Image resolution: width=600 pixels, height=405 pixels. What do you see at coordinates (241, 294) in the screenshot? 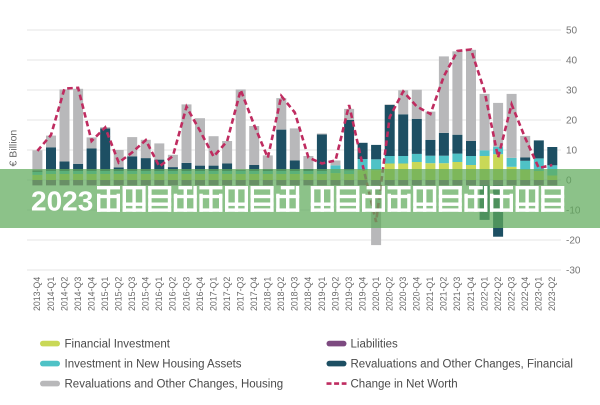
I see `svg-text: 2017-Q3` at bounding box center [241, 294].